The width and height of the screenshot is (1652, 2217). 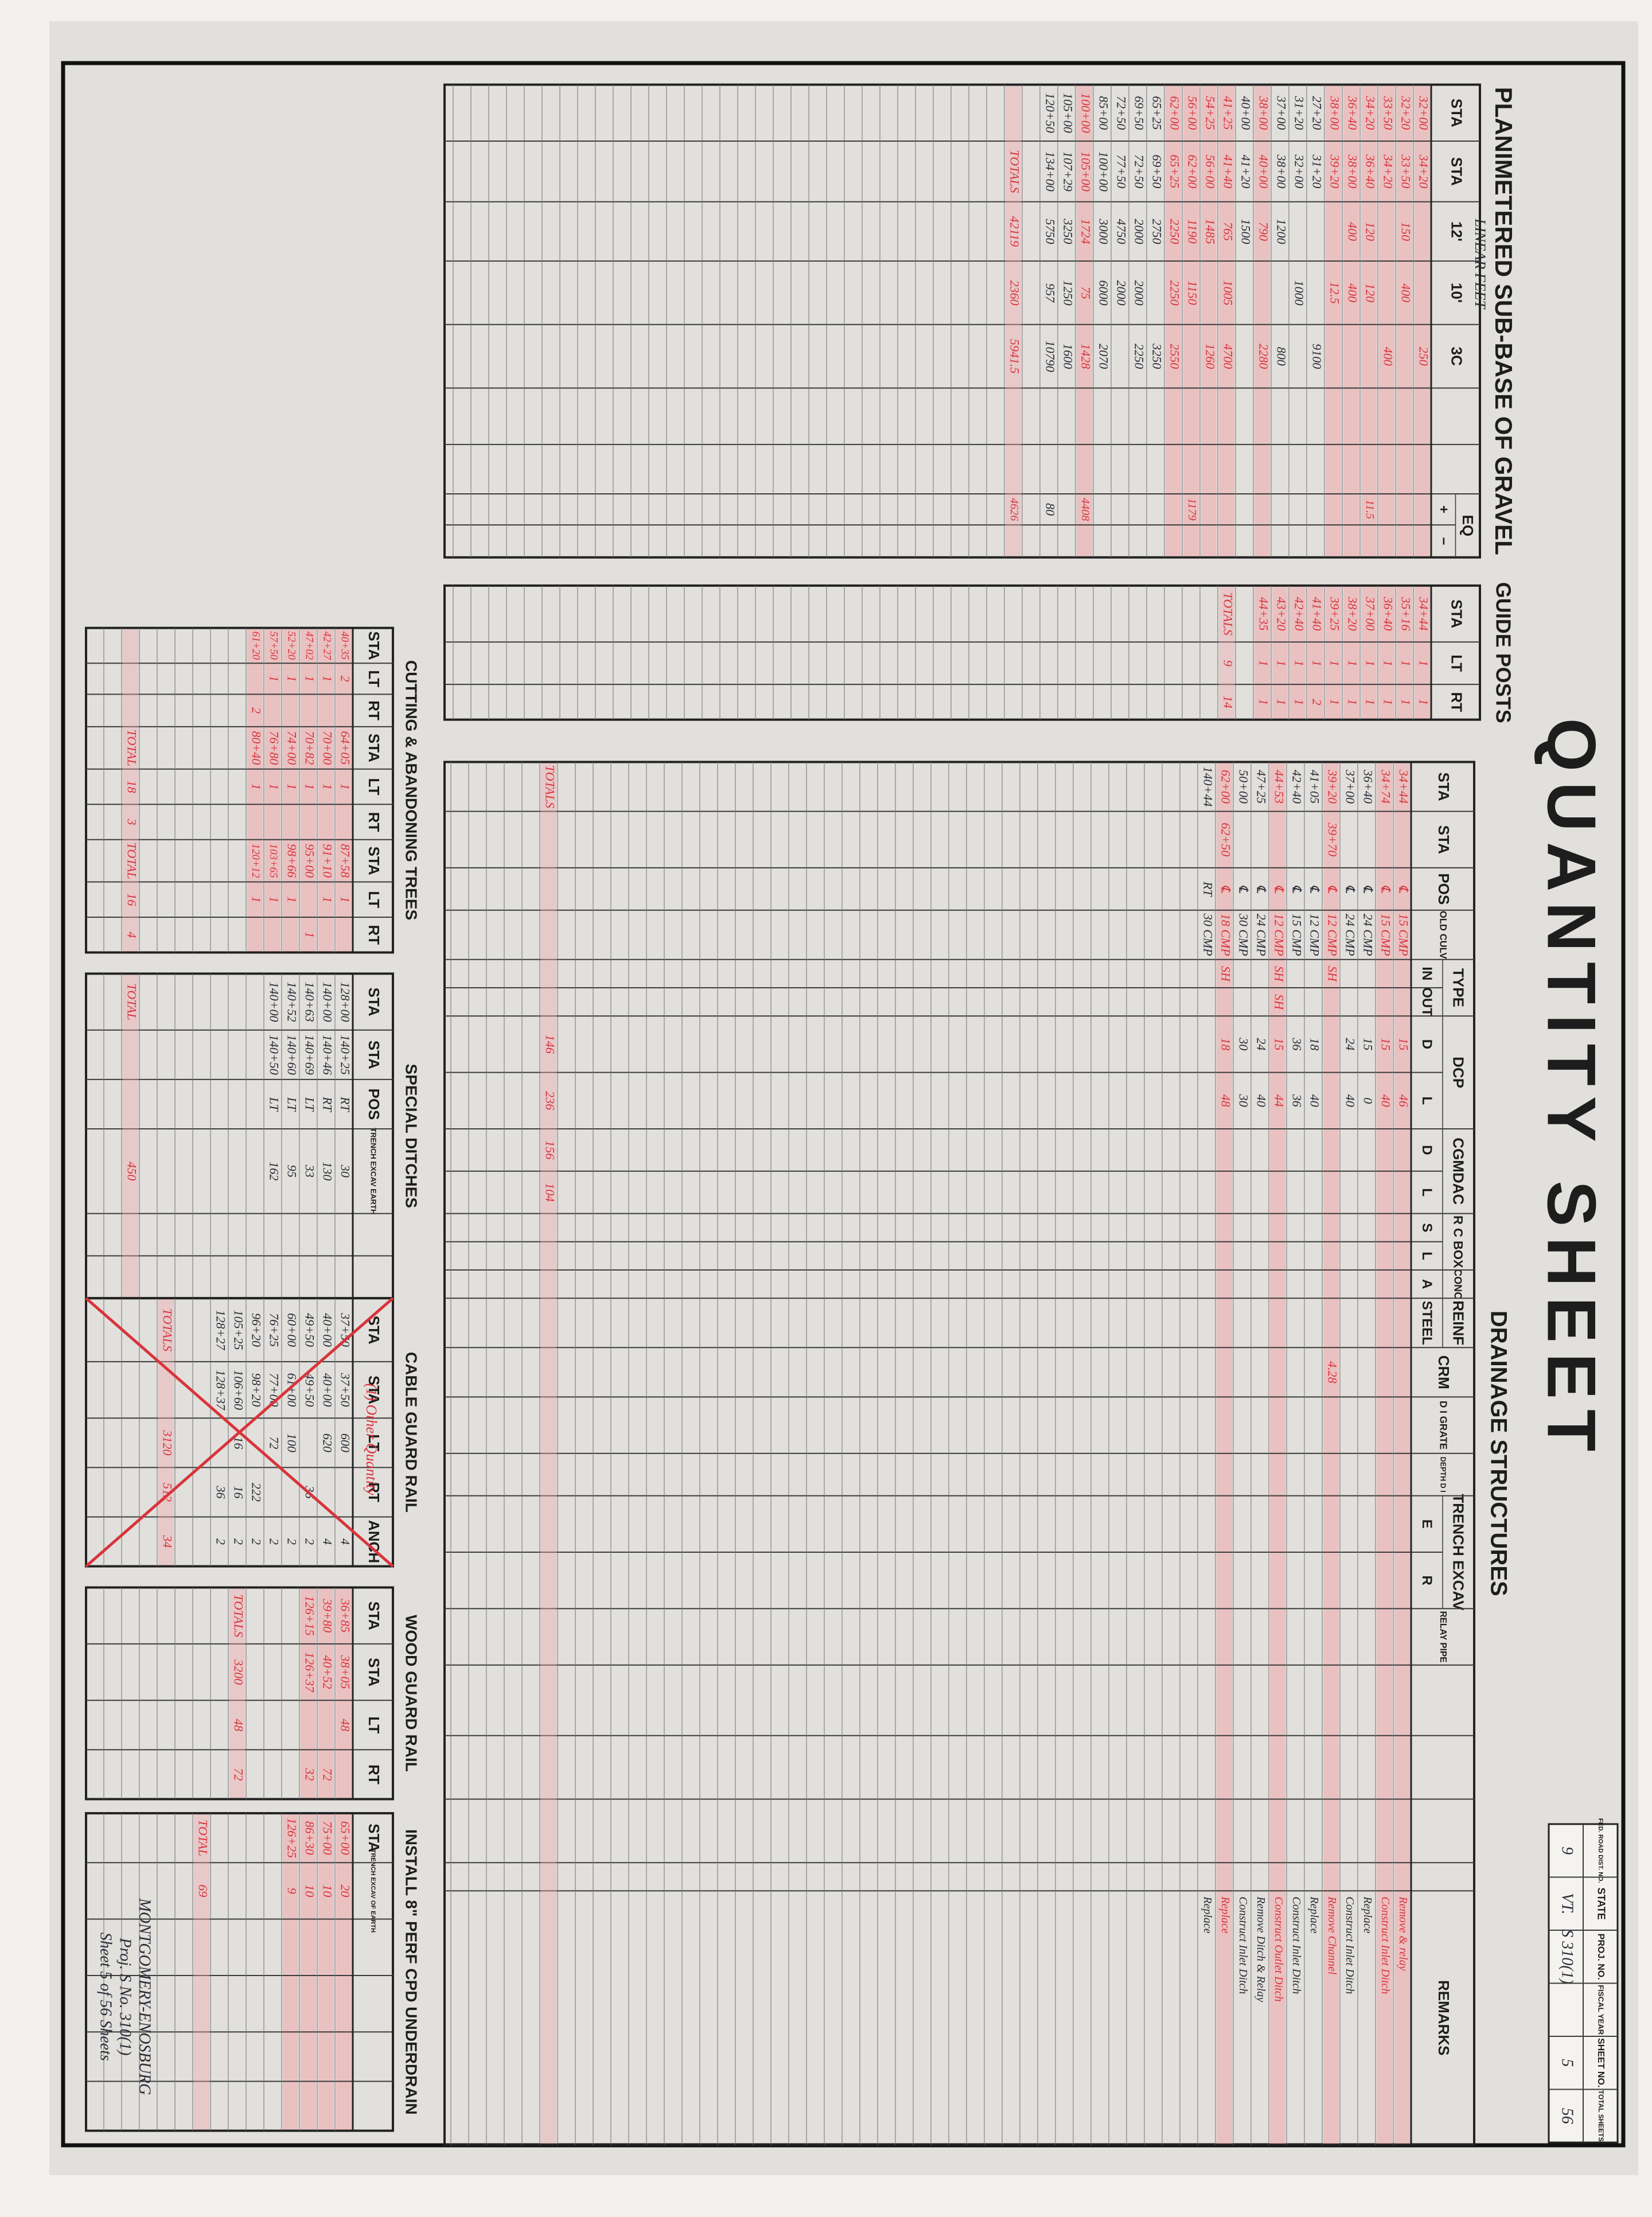 I want to click on cell-value: 65+25, so click(x=1157, y=113).